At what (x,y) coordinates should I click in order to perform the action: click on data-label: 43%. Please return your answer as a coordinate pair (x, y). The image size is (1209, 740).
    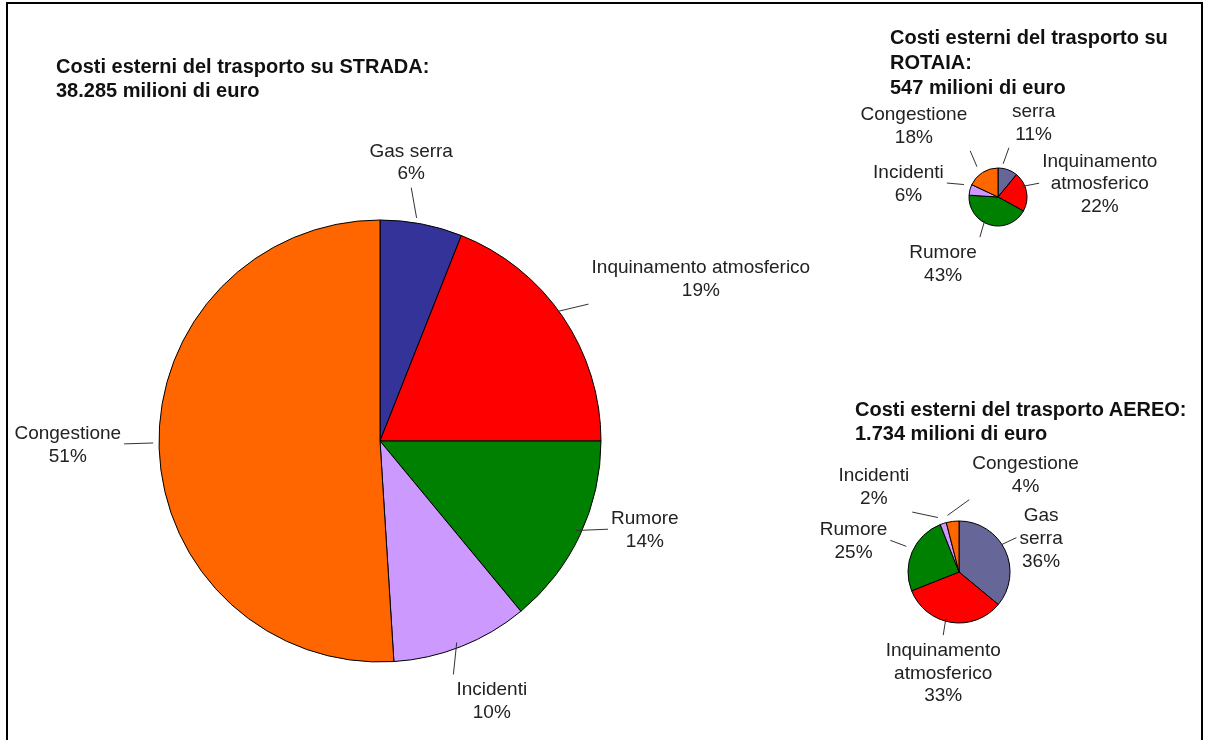
    Looking at the image, I should click on (943, 274).